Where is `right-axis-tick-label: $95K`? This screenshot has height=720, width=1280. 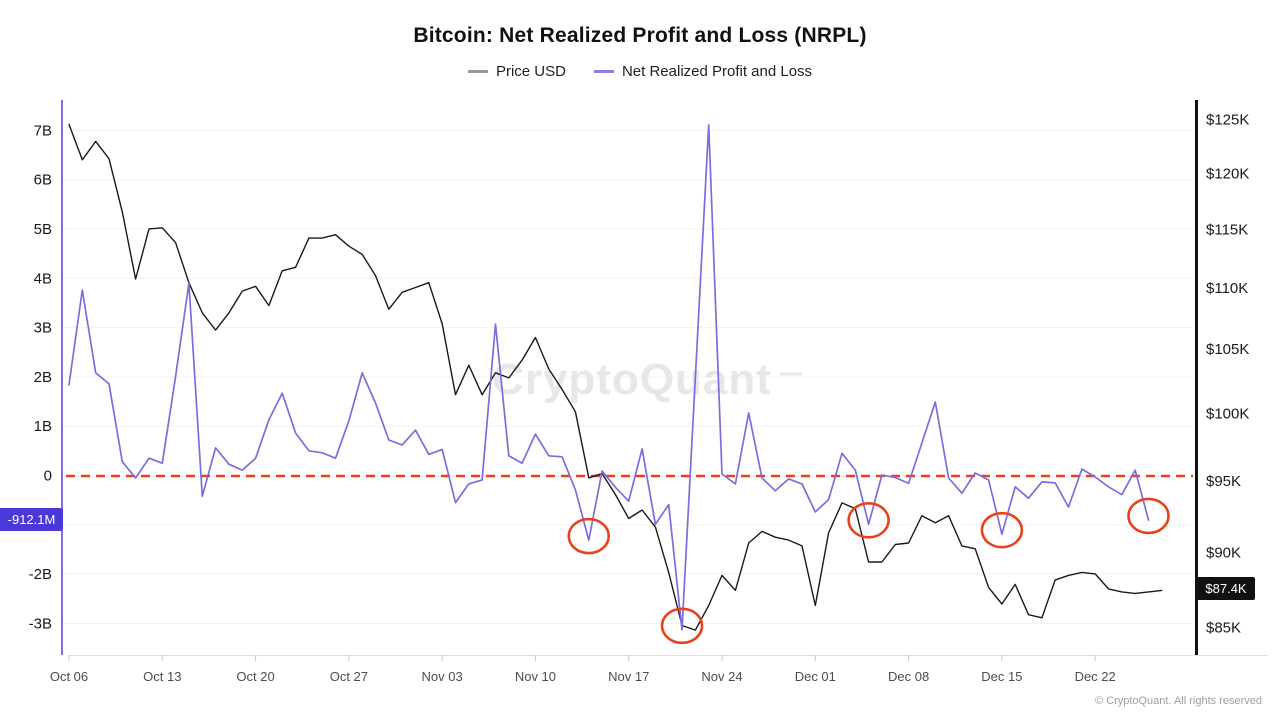
right-axis-tick-label: $95K is located at coordinates (1223, 481).